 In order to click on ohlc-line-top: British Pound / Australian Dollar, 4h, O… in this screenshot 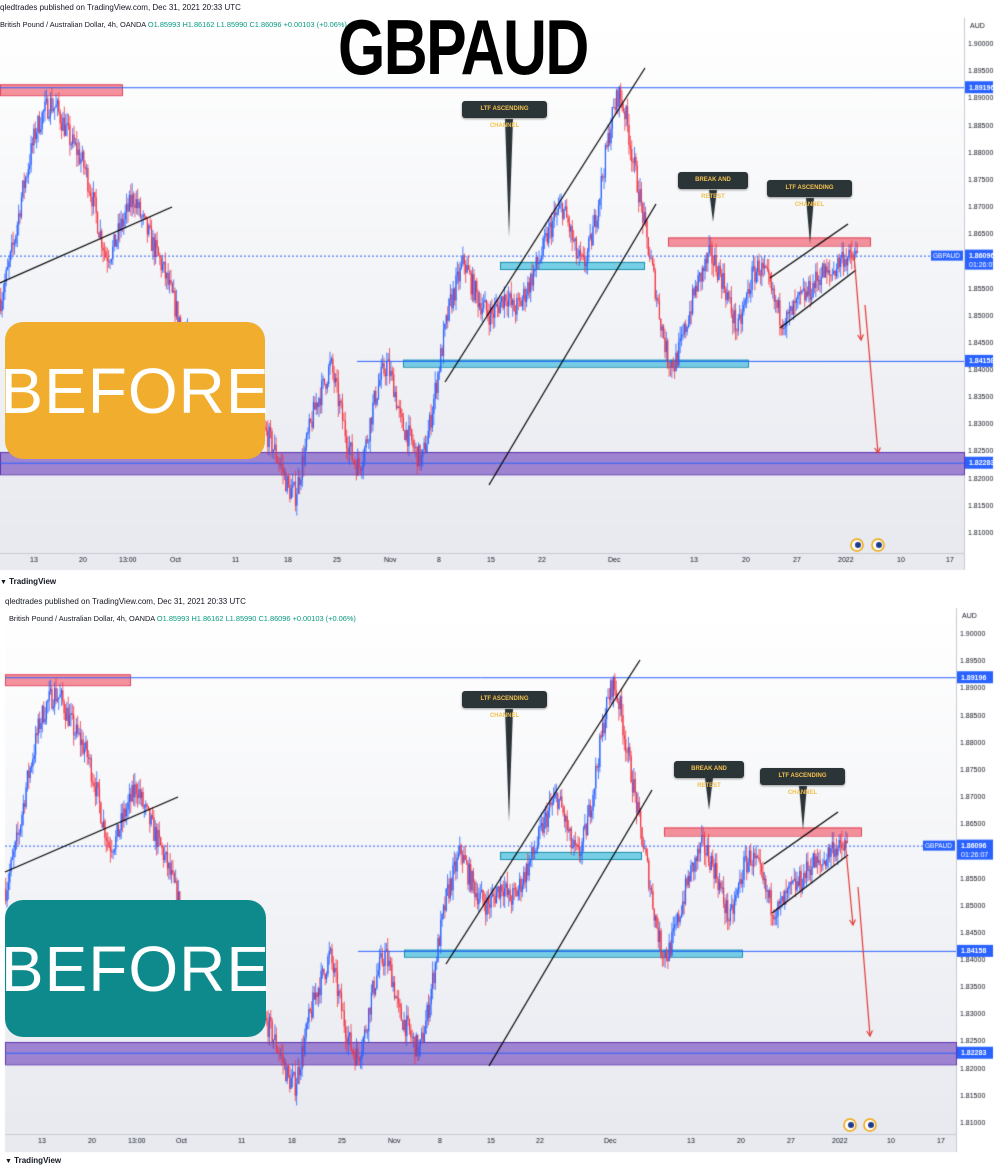, I will do `click(173, 24)`.